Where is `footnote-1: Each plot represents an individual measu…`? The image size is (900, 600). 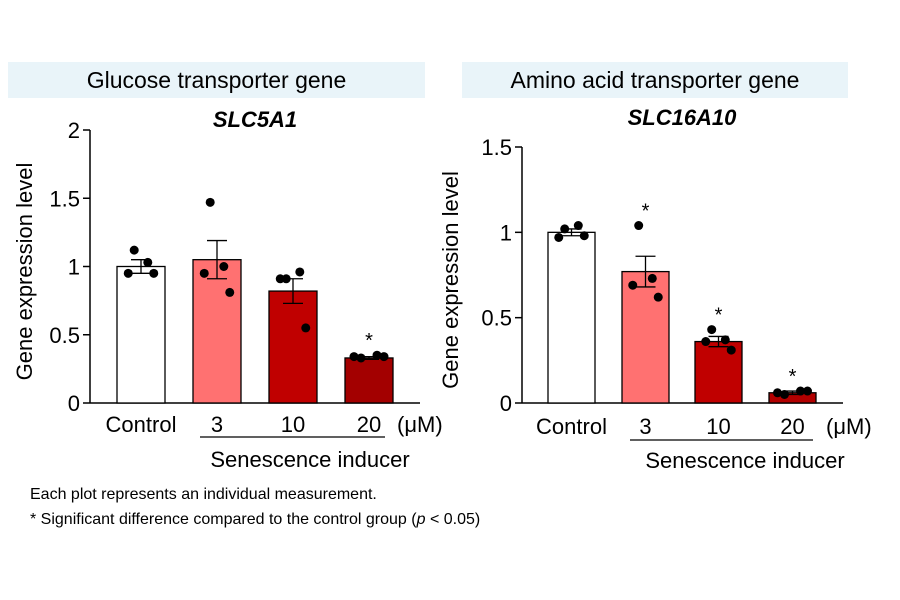
footnote-1: Each plot represents an individual measu… is located at coordinates (203, 494).